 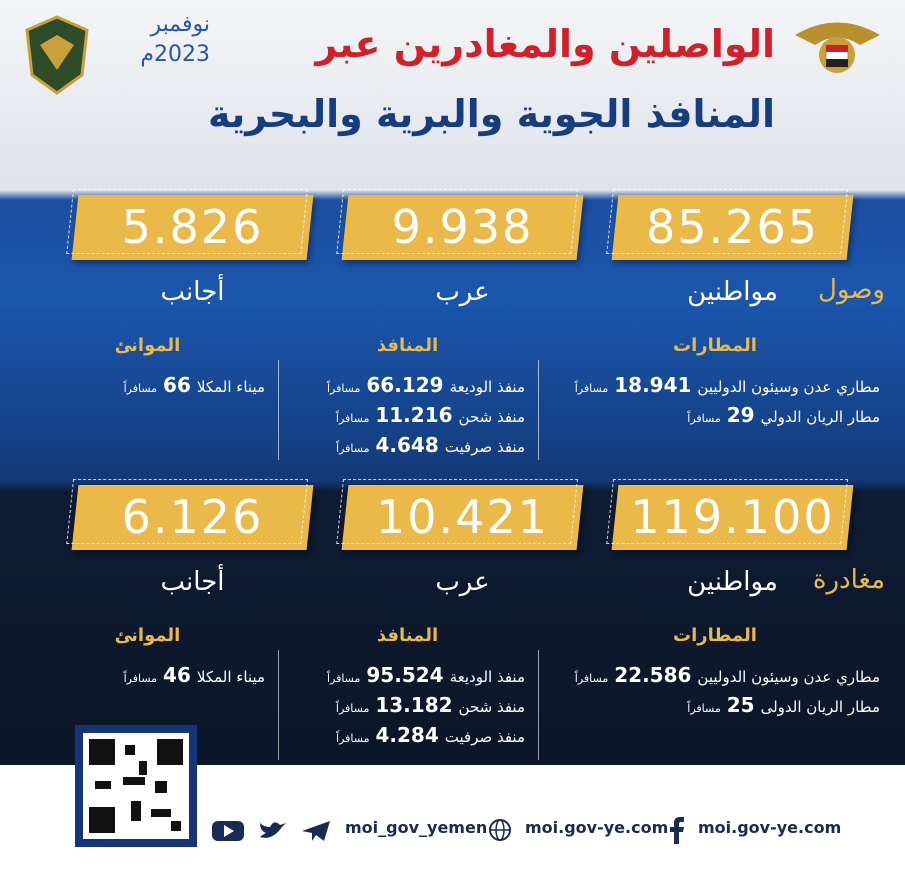 What do you see at coordinates (407, 445) in the screenshot?
I see `port-value: 4.648` at bounding box center [407, 445].